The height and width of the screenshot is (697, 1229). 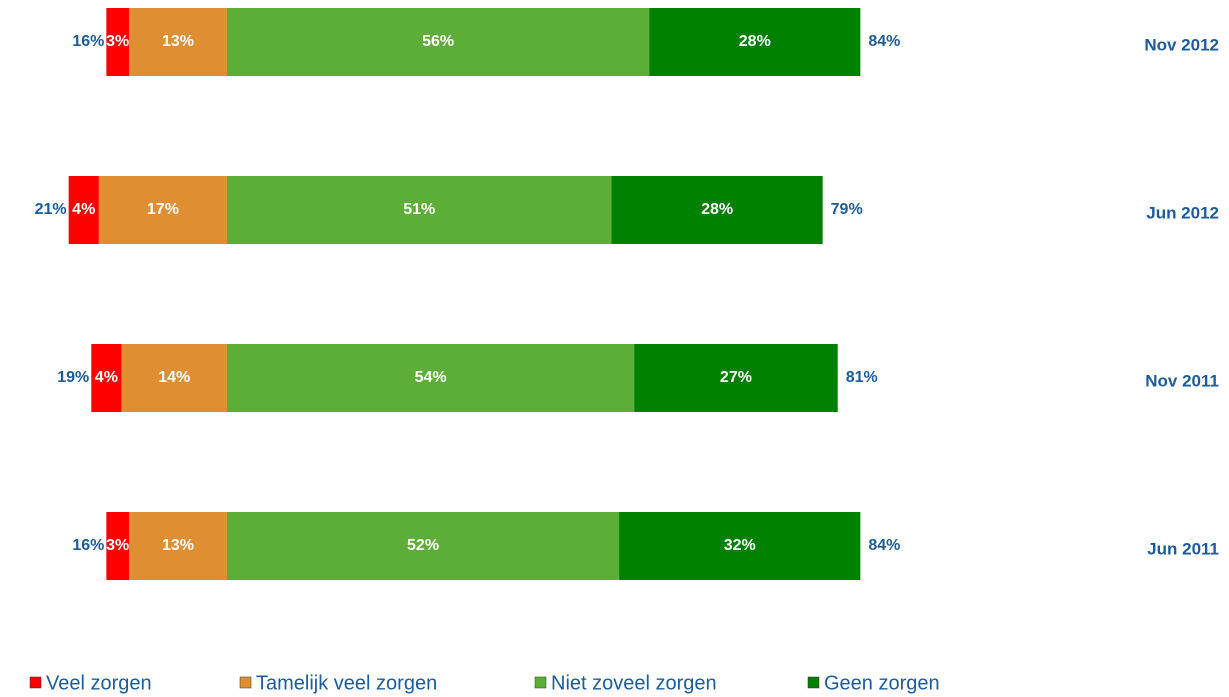 What do you see at coordinates (634, 683) in the screenshot?
I see `legend-label: Niet zoveel zorgen` at bounding box center [634, 683].